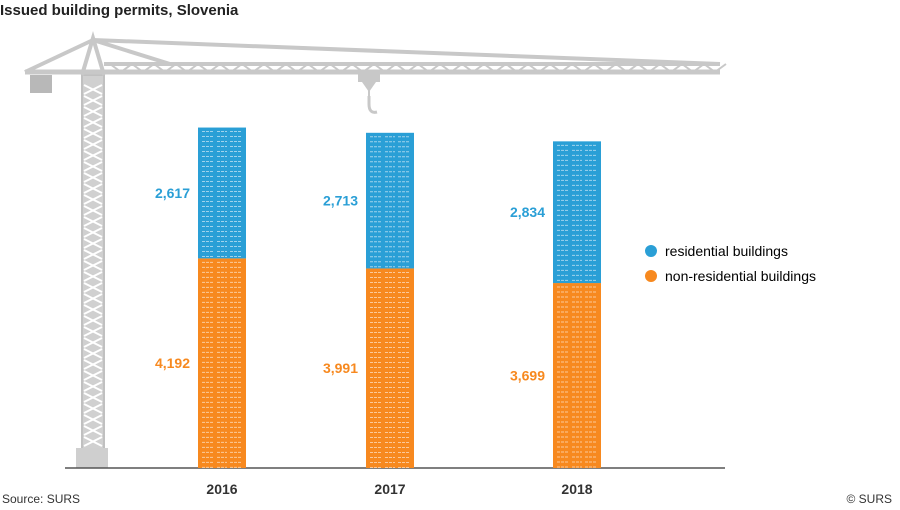 This screenshot has height=510, width=900. What do you see at coordinates (172, 193) in the screenshot?
I see `value-label-residential-2016: 2,617` at bounding box center [172, 193].